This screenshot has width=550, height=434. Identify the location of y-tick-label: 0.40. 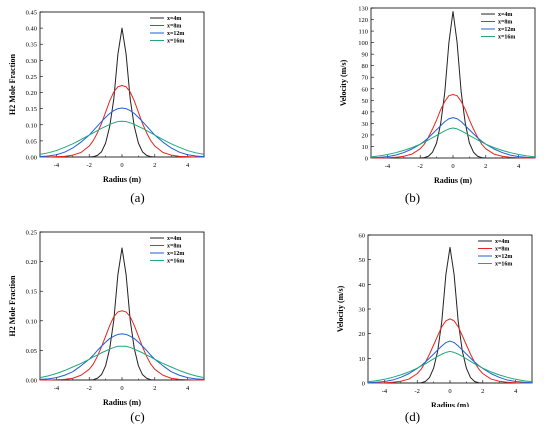
(31, 29).